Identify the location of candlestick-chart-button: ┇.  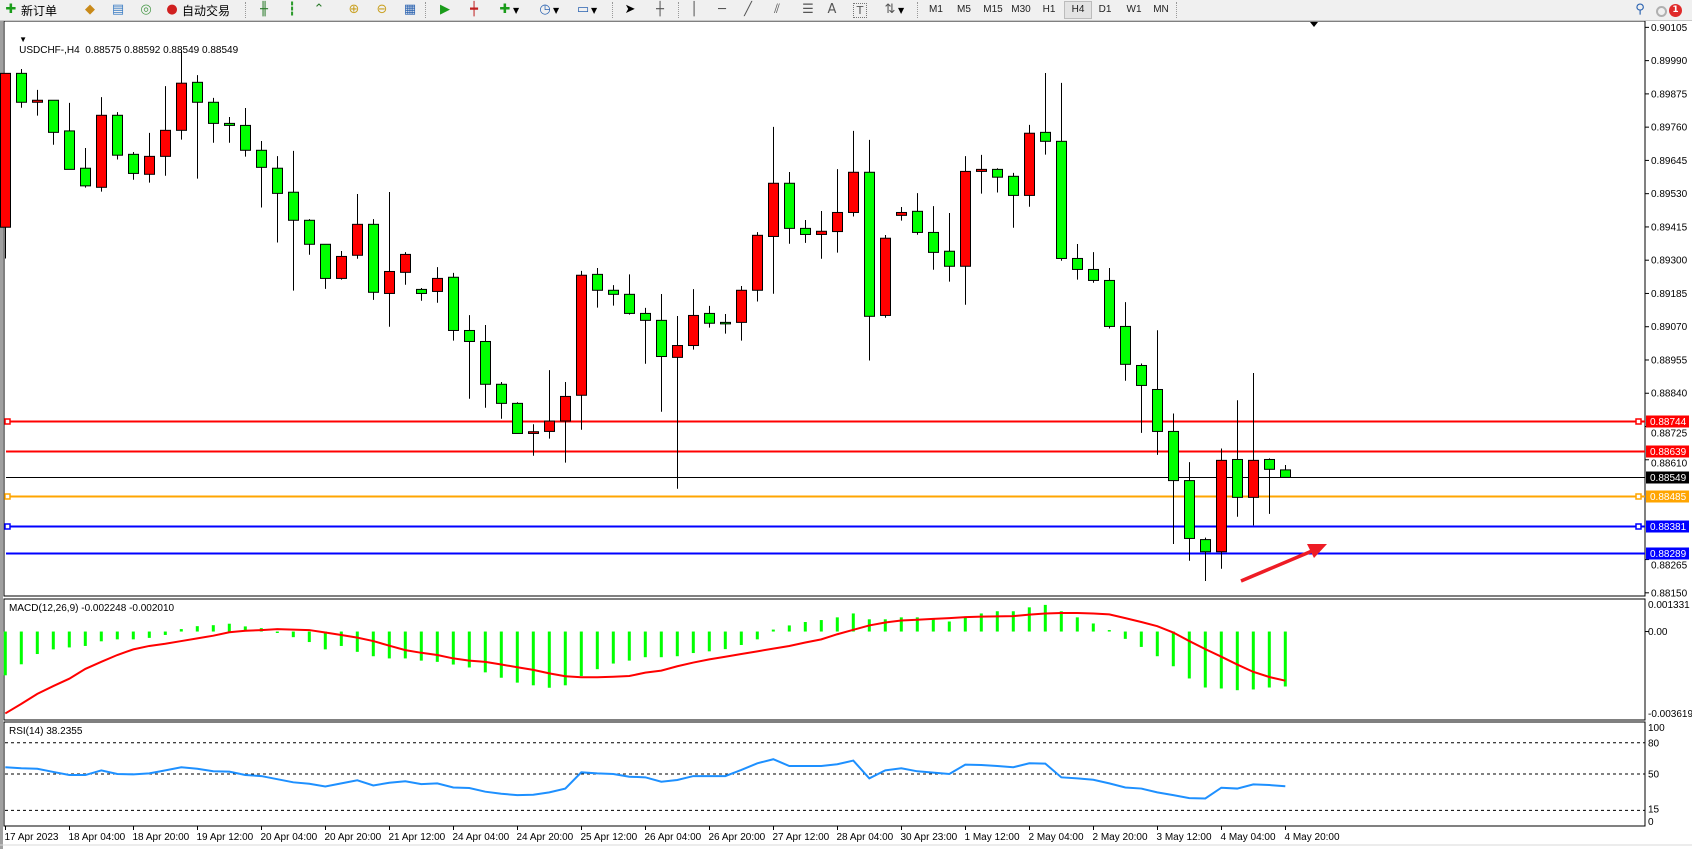
(292, 10).